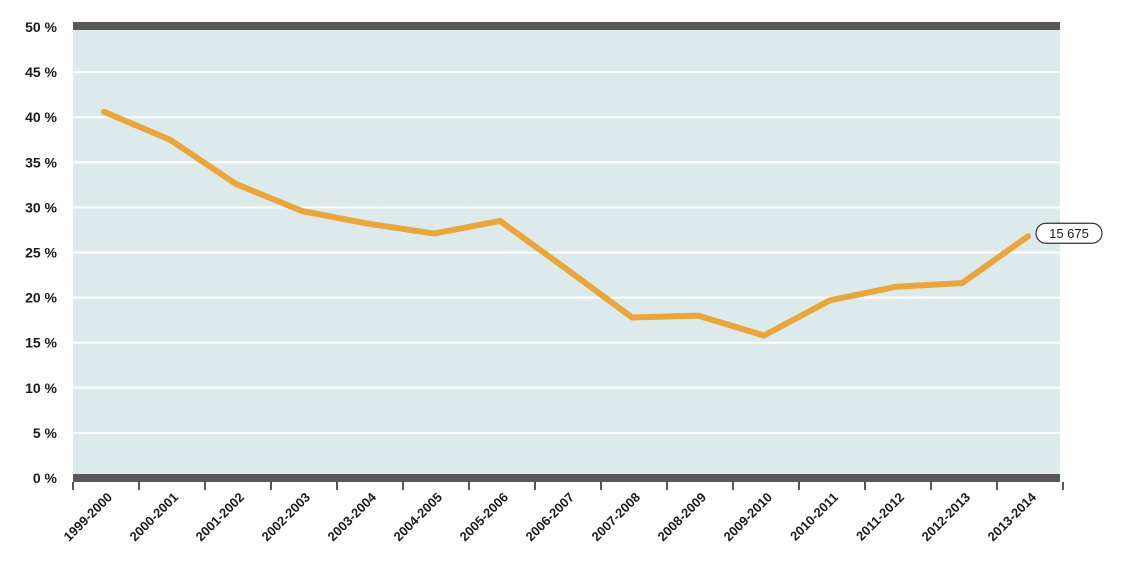 This screenshot has width=1126, height=573. What do you see at coordinates (45, 478) in the screenshot?
I see `y-tick-label: 0 %` at bounding box center [45, 478].